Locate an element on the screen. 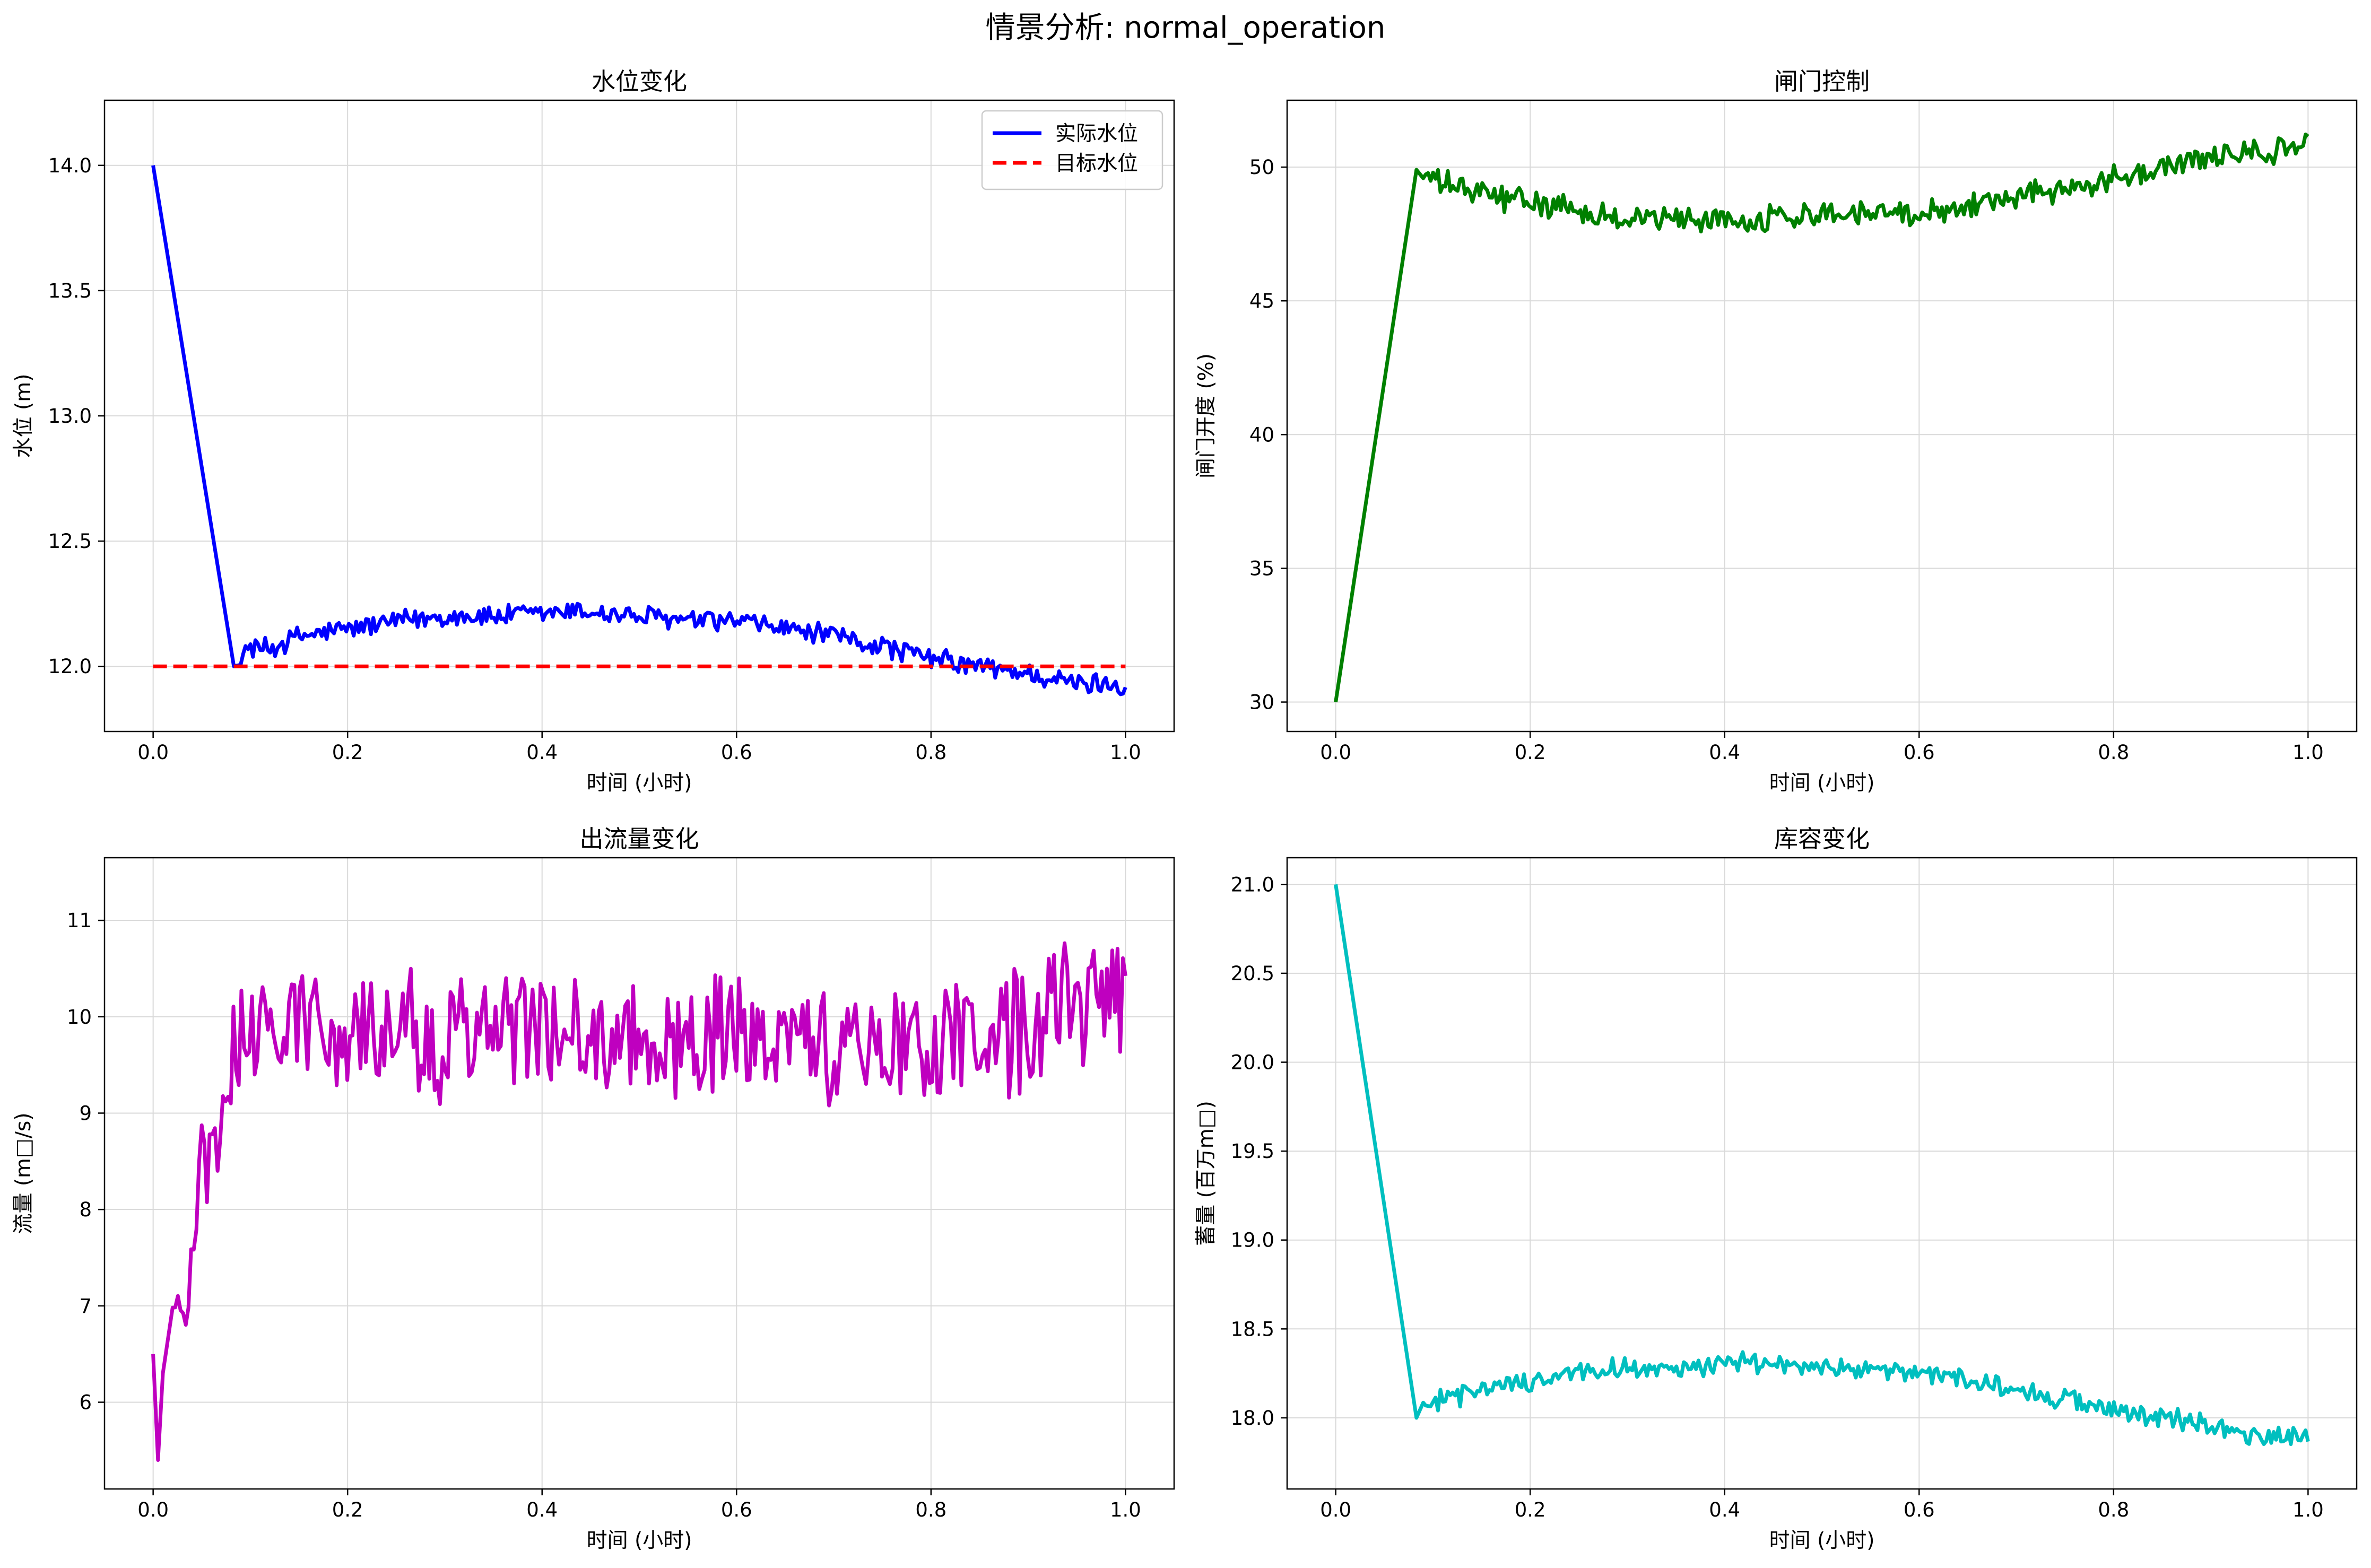  y-tick-label: 18.0 is located at coordinates (1252, 1418).